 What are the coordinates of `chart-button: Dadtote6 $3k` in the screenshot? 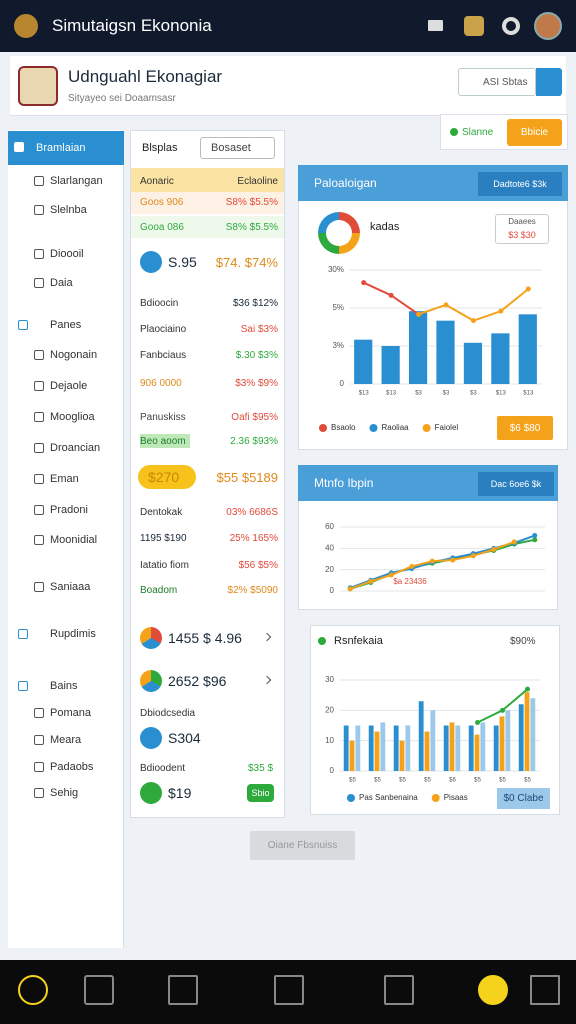 It's located at (520, 184).